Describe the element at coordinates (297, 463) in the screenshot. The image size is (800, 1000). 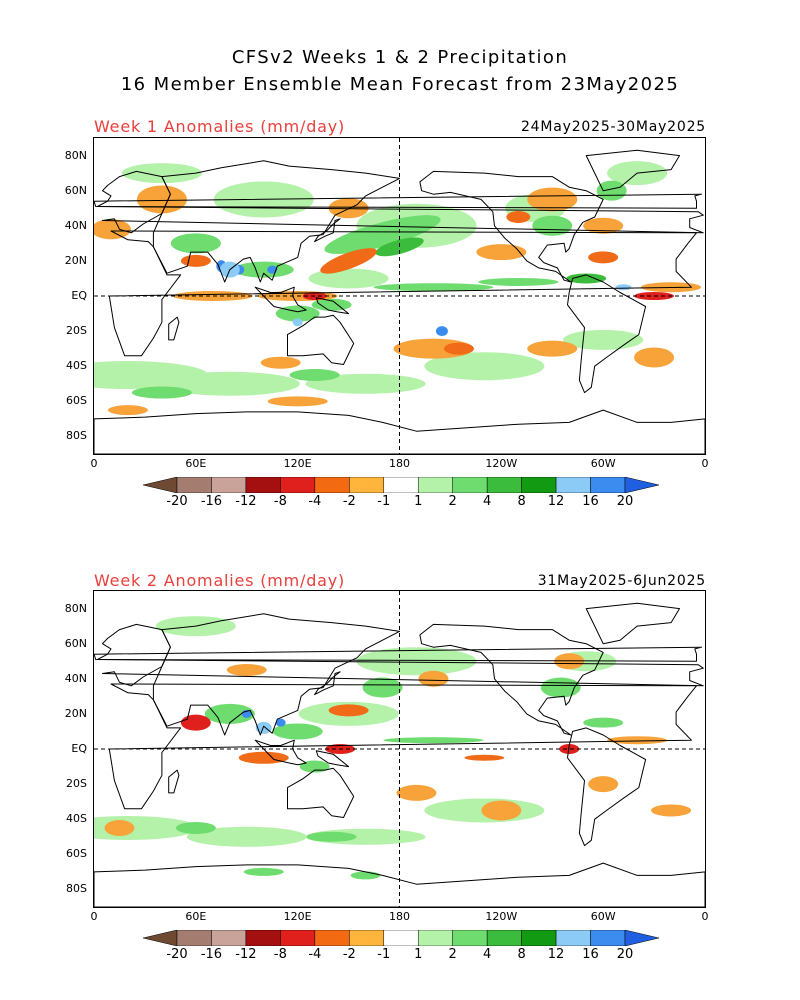
I see `week1-lon-label: 120E` at that location.